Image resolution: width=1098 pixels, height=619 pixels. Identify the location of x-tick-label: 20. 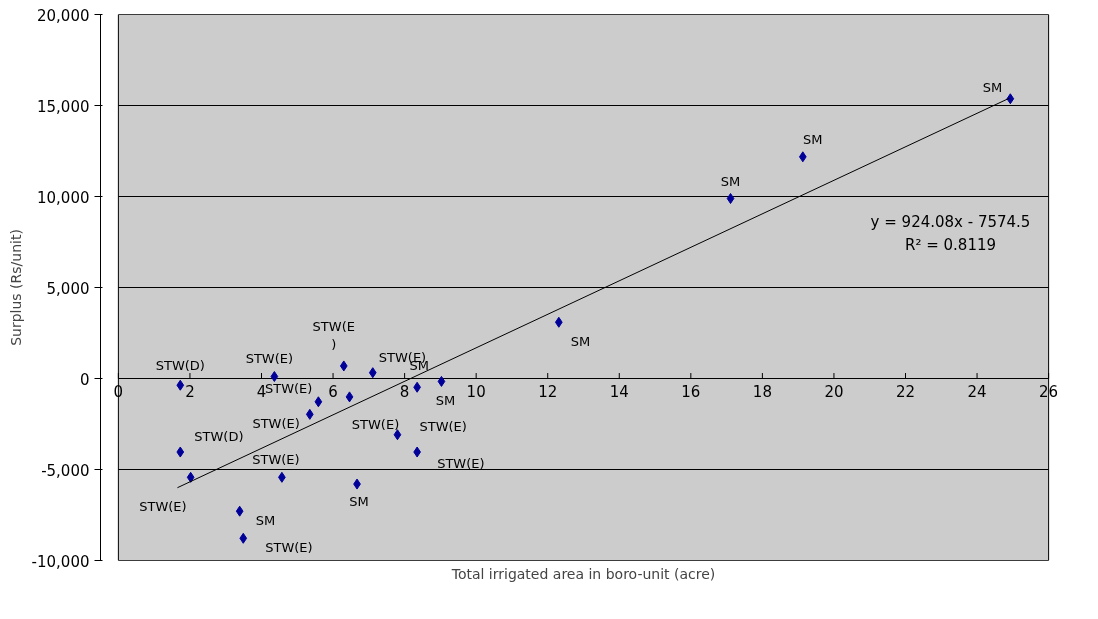
(834, 391).